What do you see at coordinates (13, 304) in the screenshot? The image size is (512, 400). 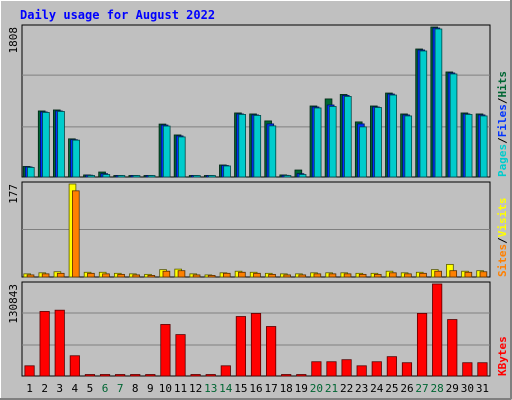 I see `kbytes-ymax-label: 130843` at bounding box center [13, 304].